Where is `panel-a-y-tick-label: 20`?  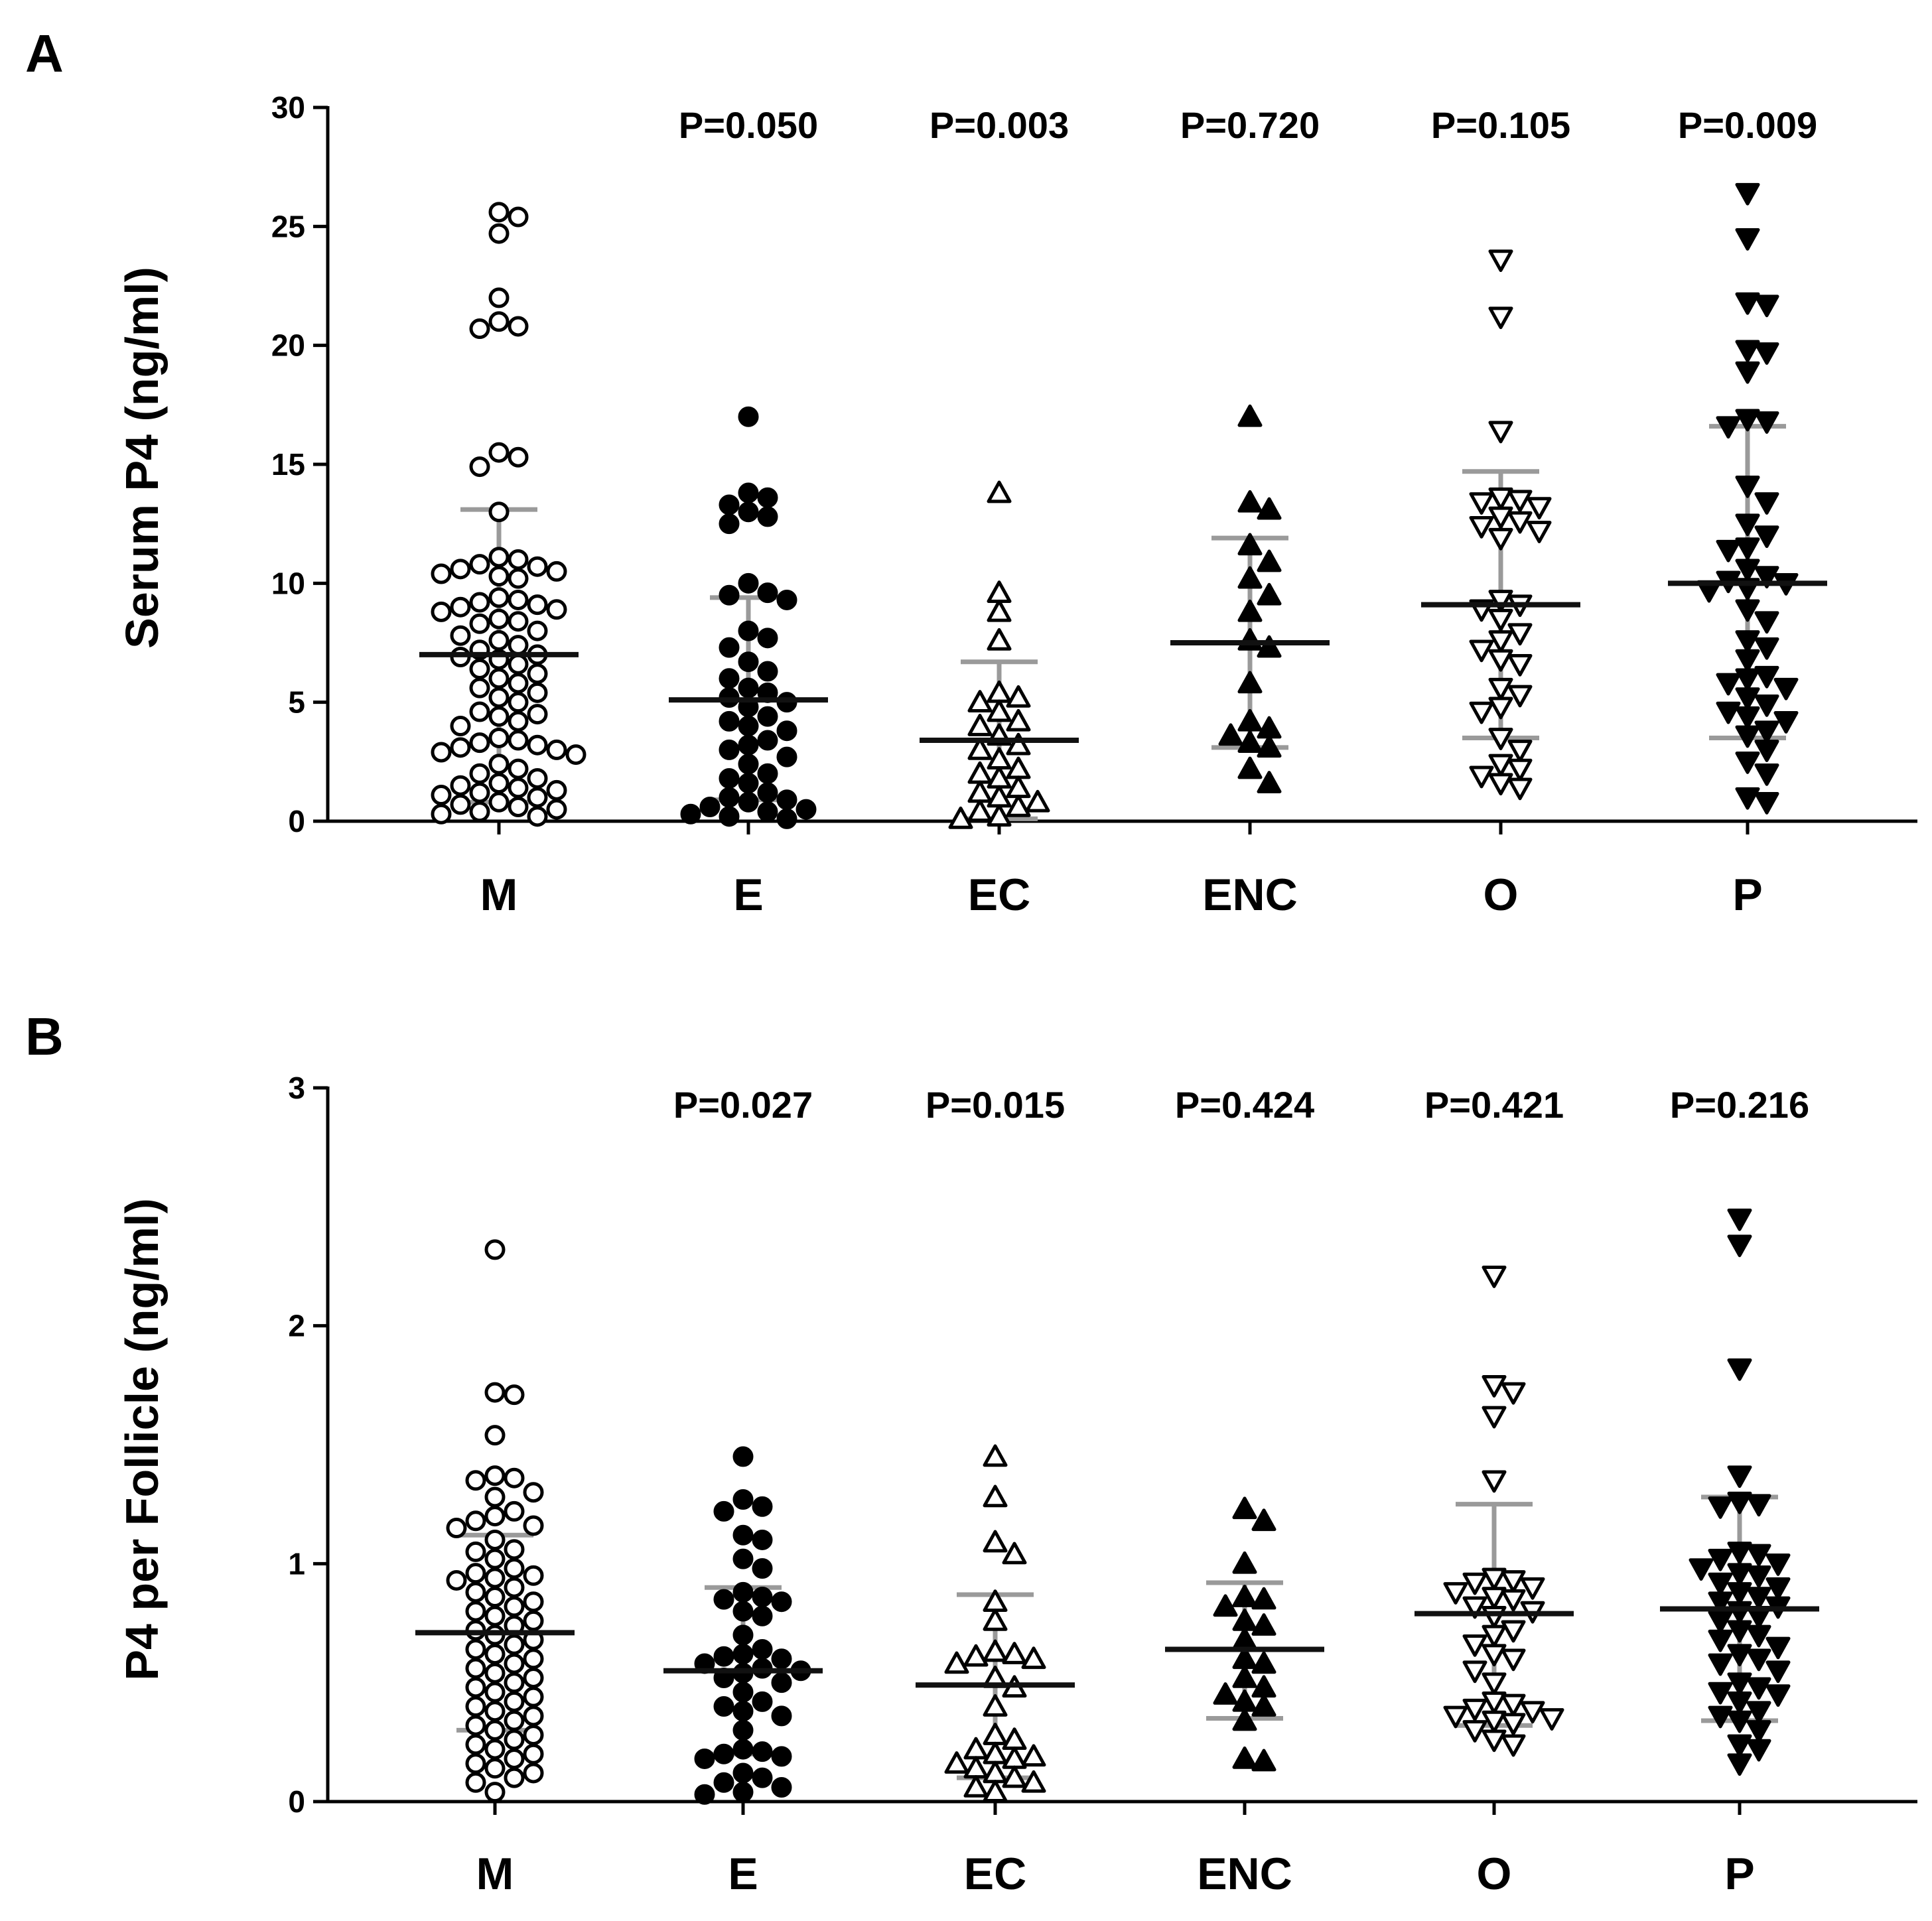
panel-a-y-tick-label: 20 is located at coordinates (288, 345).